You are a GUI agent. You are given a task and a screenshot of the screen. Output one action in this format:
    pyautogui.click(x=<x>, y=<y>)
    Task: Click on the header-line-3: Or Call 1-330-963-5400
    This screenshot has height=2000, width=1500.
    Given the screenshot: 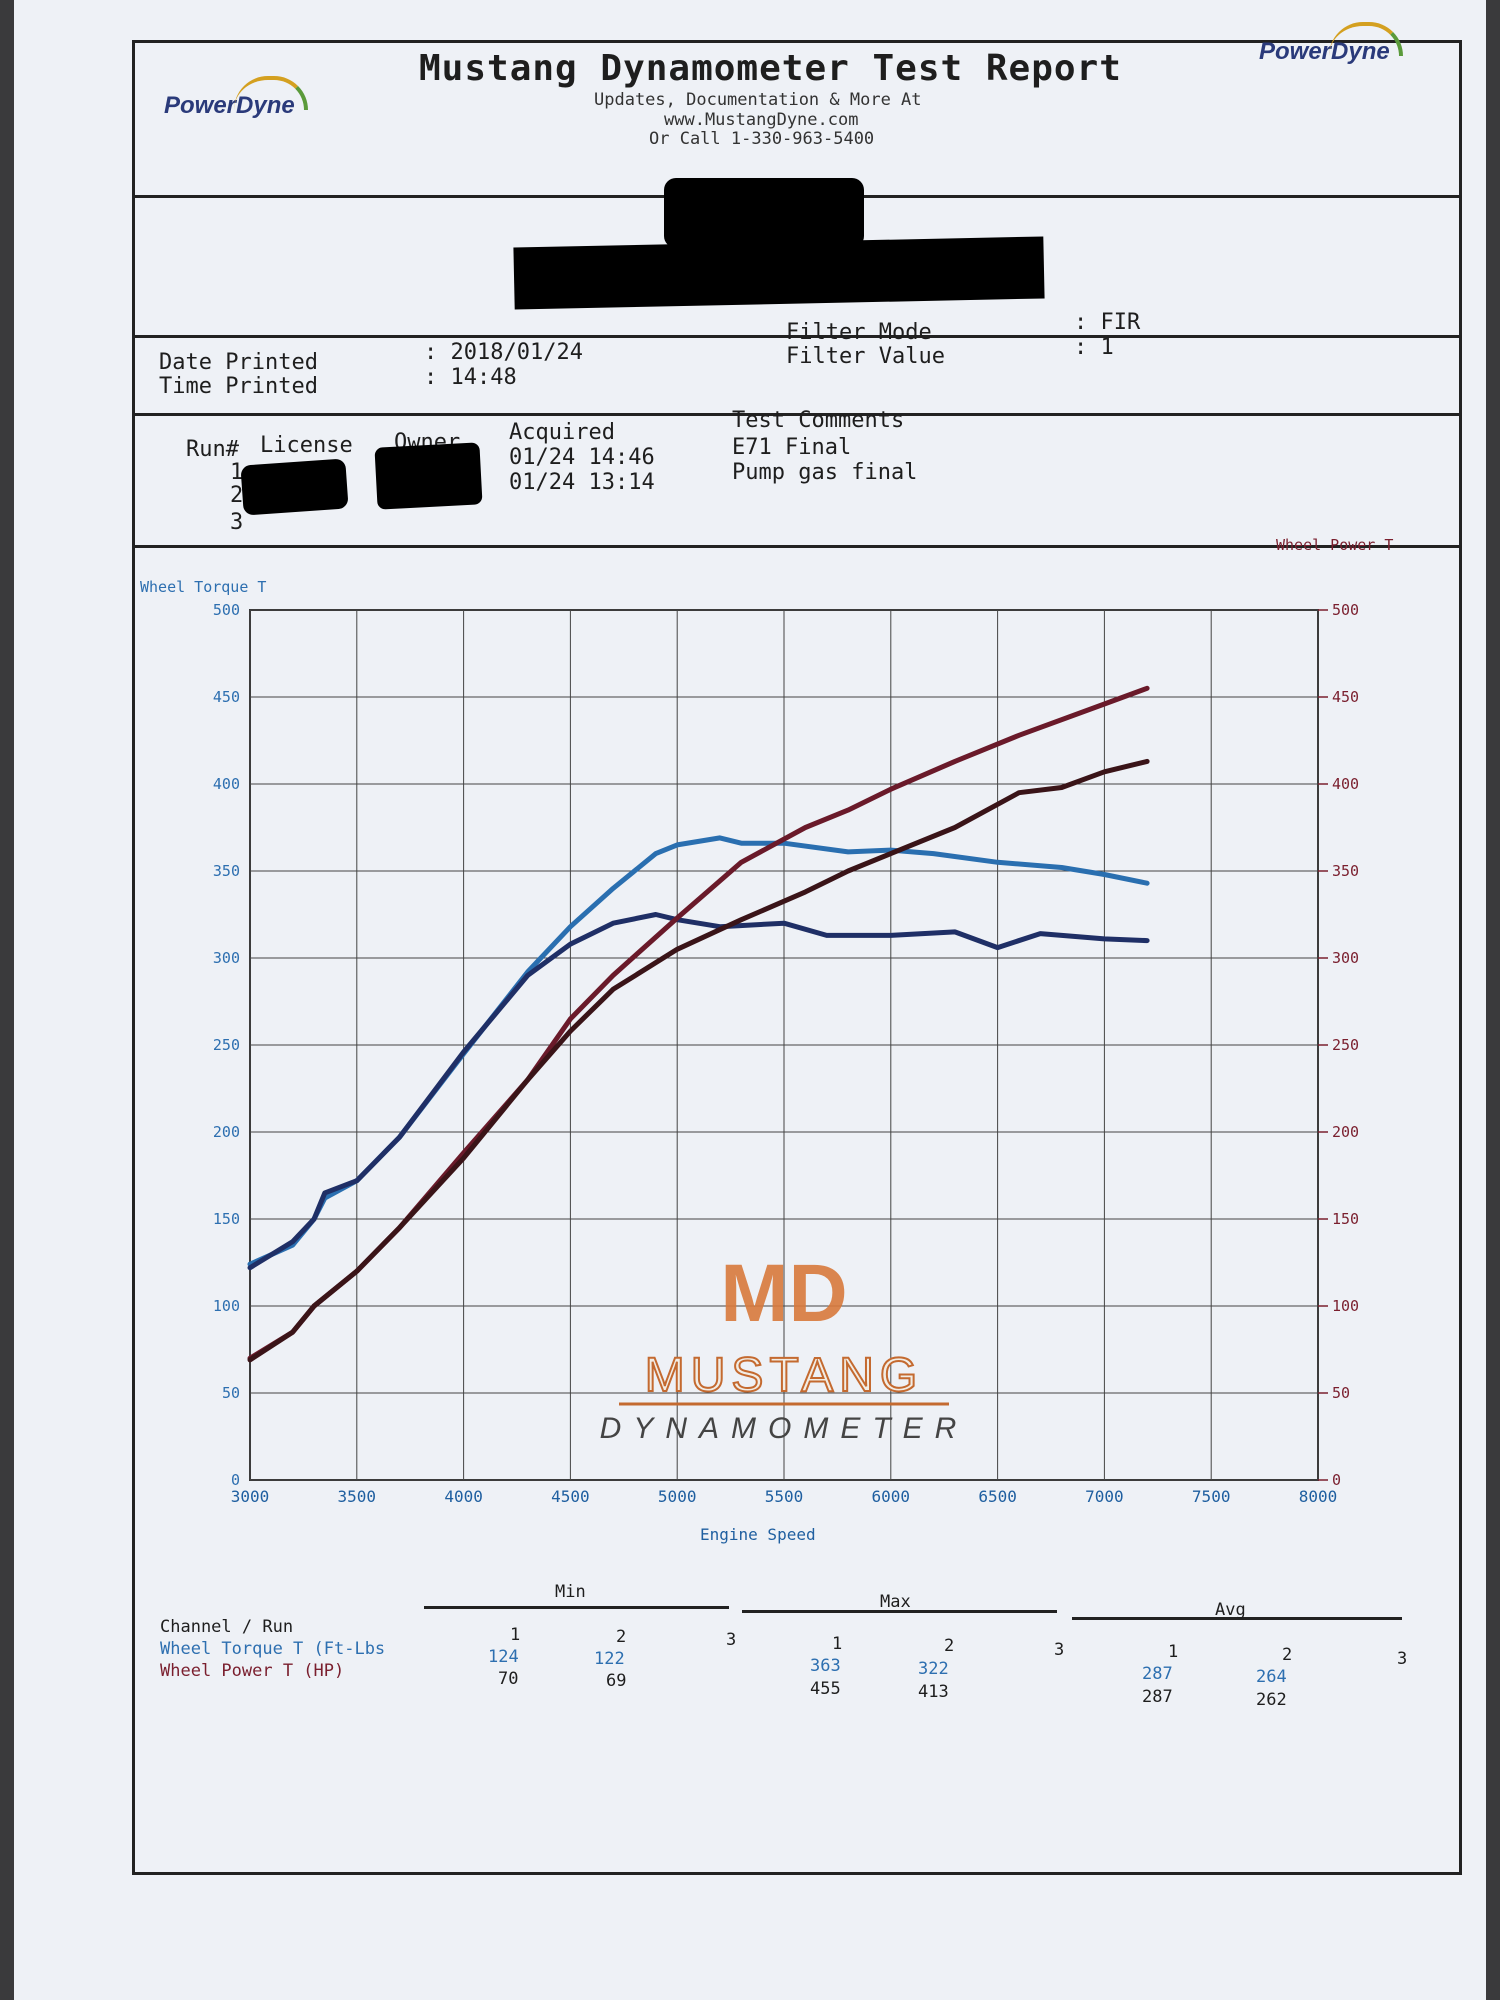 What is the action you would take?
    pyautogui.click(x=762, y=139)
    